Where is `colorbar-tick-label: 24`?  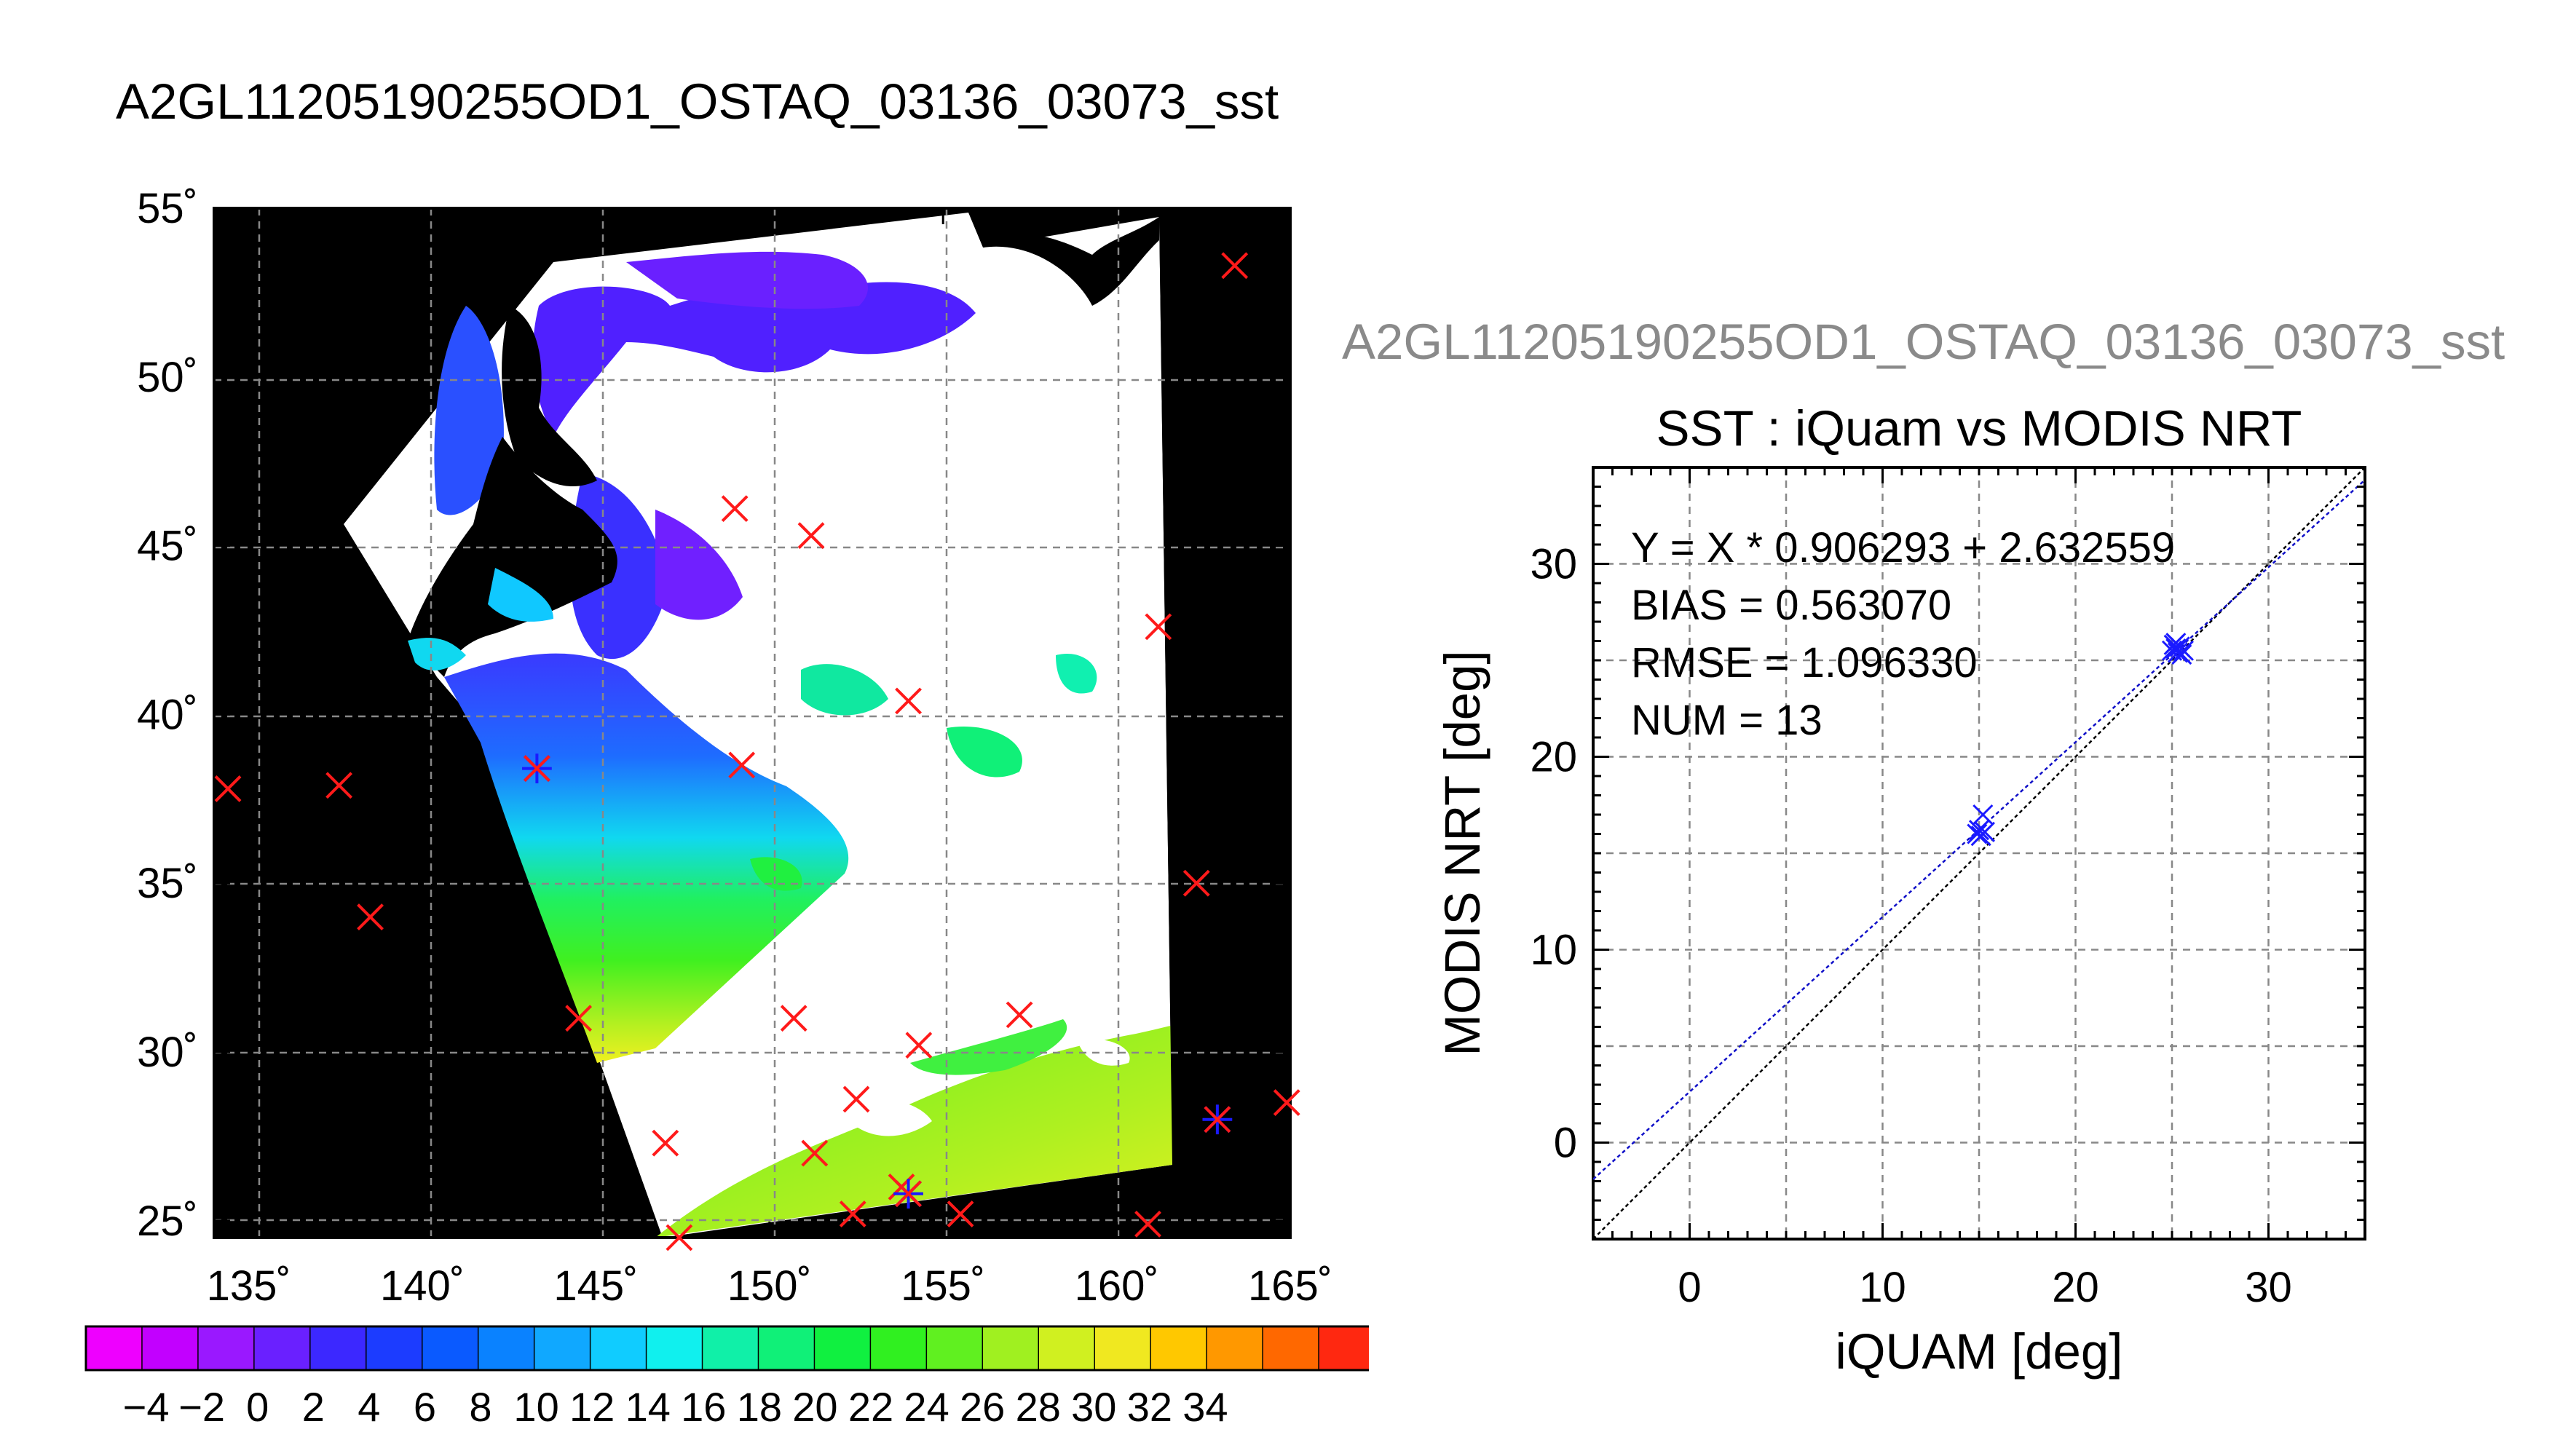
colorbar-tick-label: 24 is located at coordinates (926, 1407).